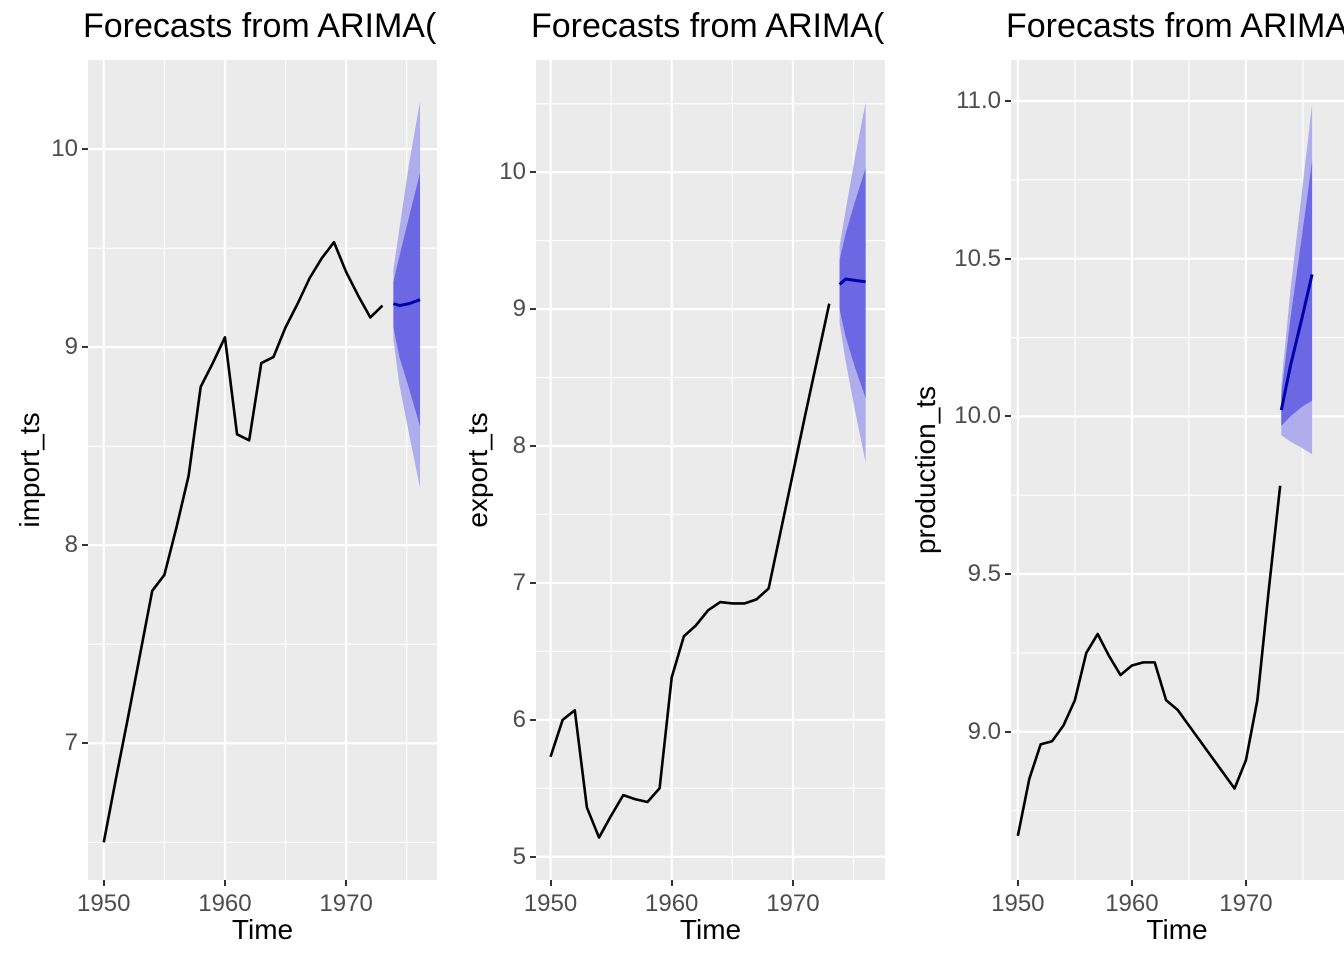 The height and width of the screenshot is (960, 1344). I want to click on y-tick-label: 5, so click(519, 856).